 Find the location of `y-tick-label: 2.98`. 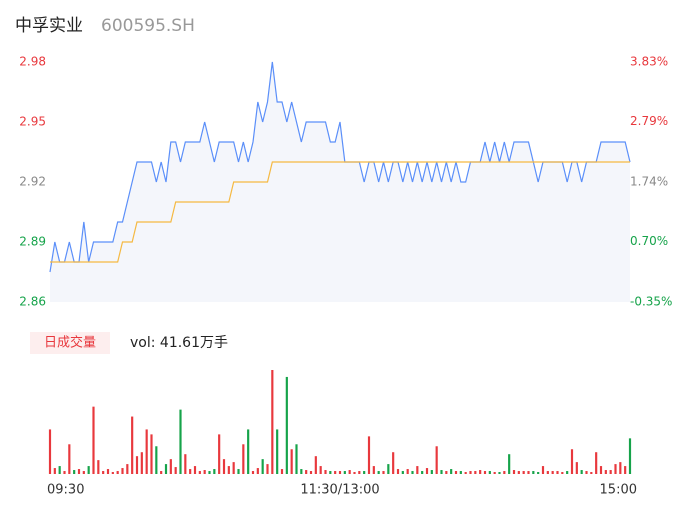

y-tick-label: 2.98 is located at coordinates (32, 62).